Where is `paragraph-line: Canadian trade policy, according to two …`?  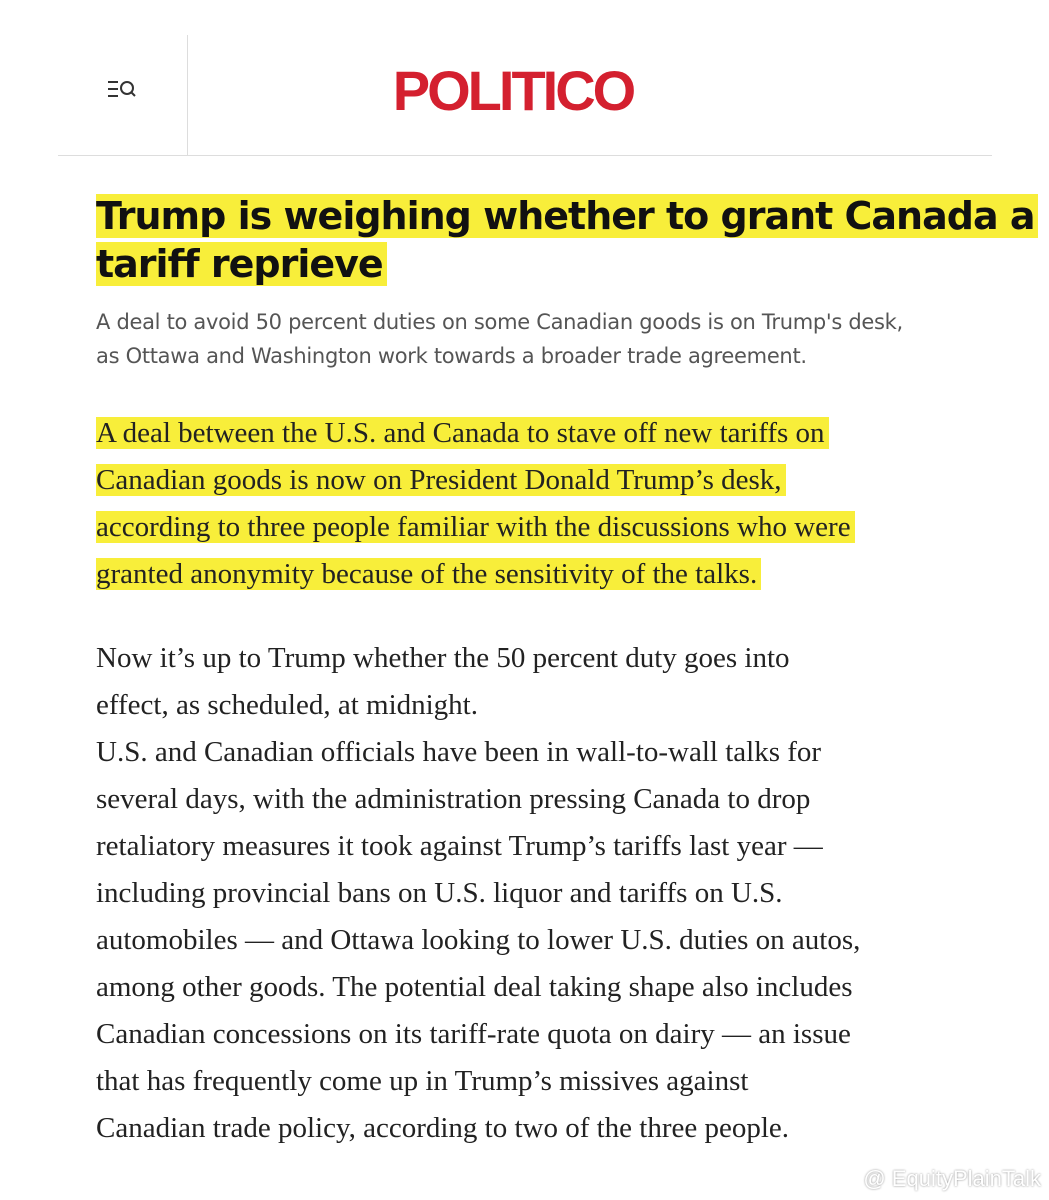
paragraph-line: Canadian trade policy, according to two … is located at coordinates (443, 1128).